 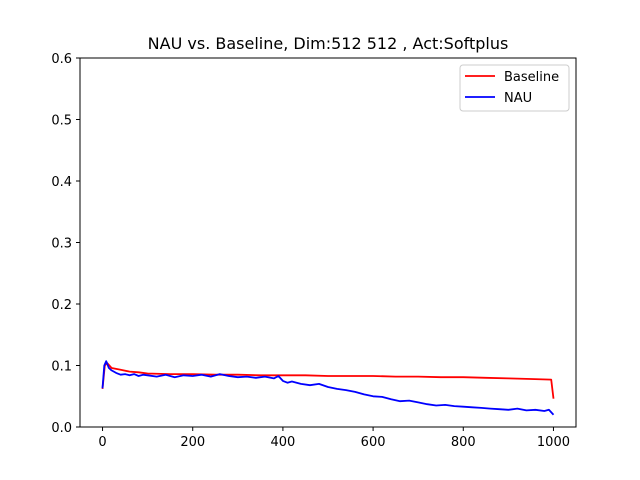 What do you see at coordinates (61, 59) in the screenshot?
I see `y-tick-label: 0.6` at bounding box center [61, 59].